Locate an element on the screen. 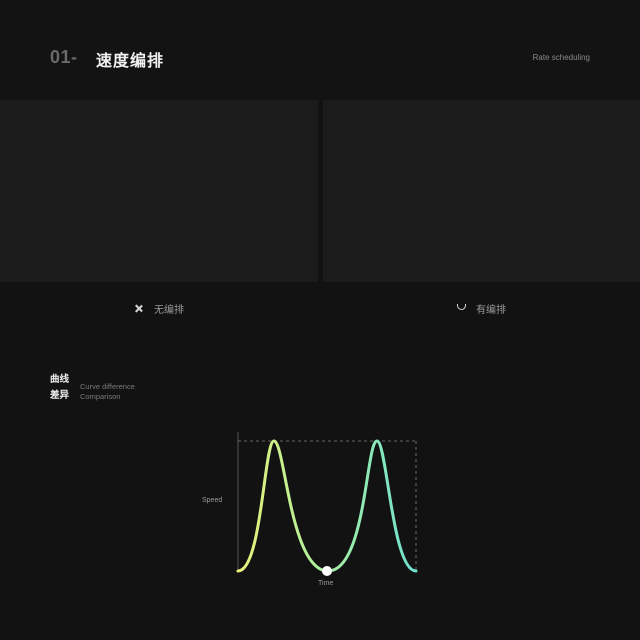  curve-subtitle: Curve difference Comparison is located at coordinates (107, 392).